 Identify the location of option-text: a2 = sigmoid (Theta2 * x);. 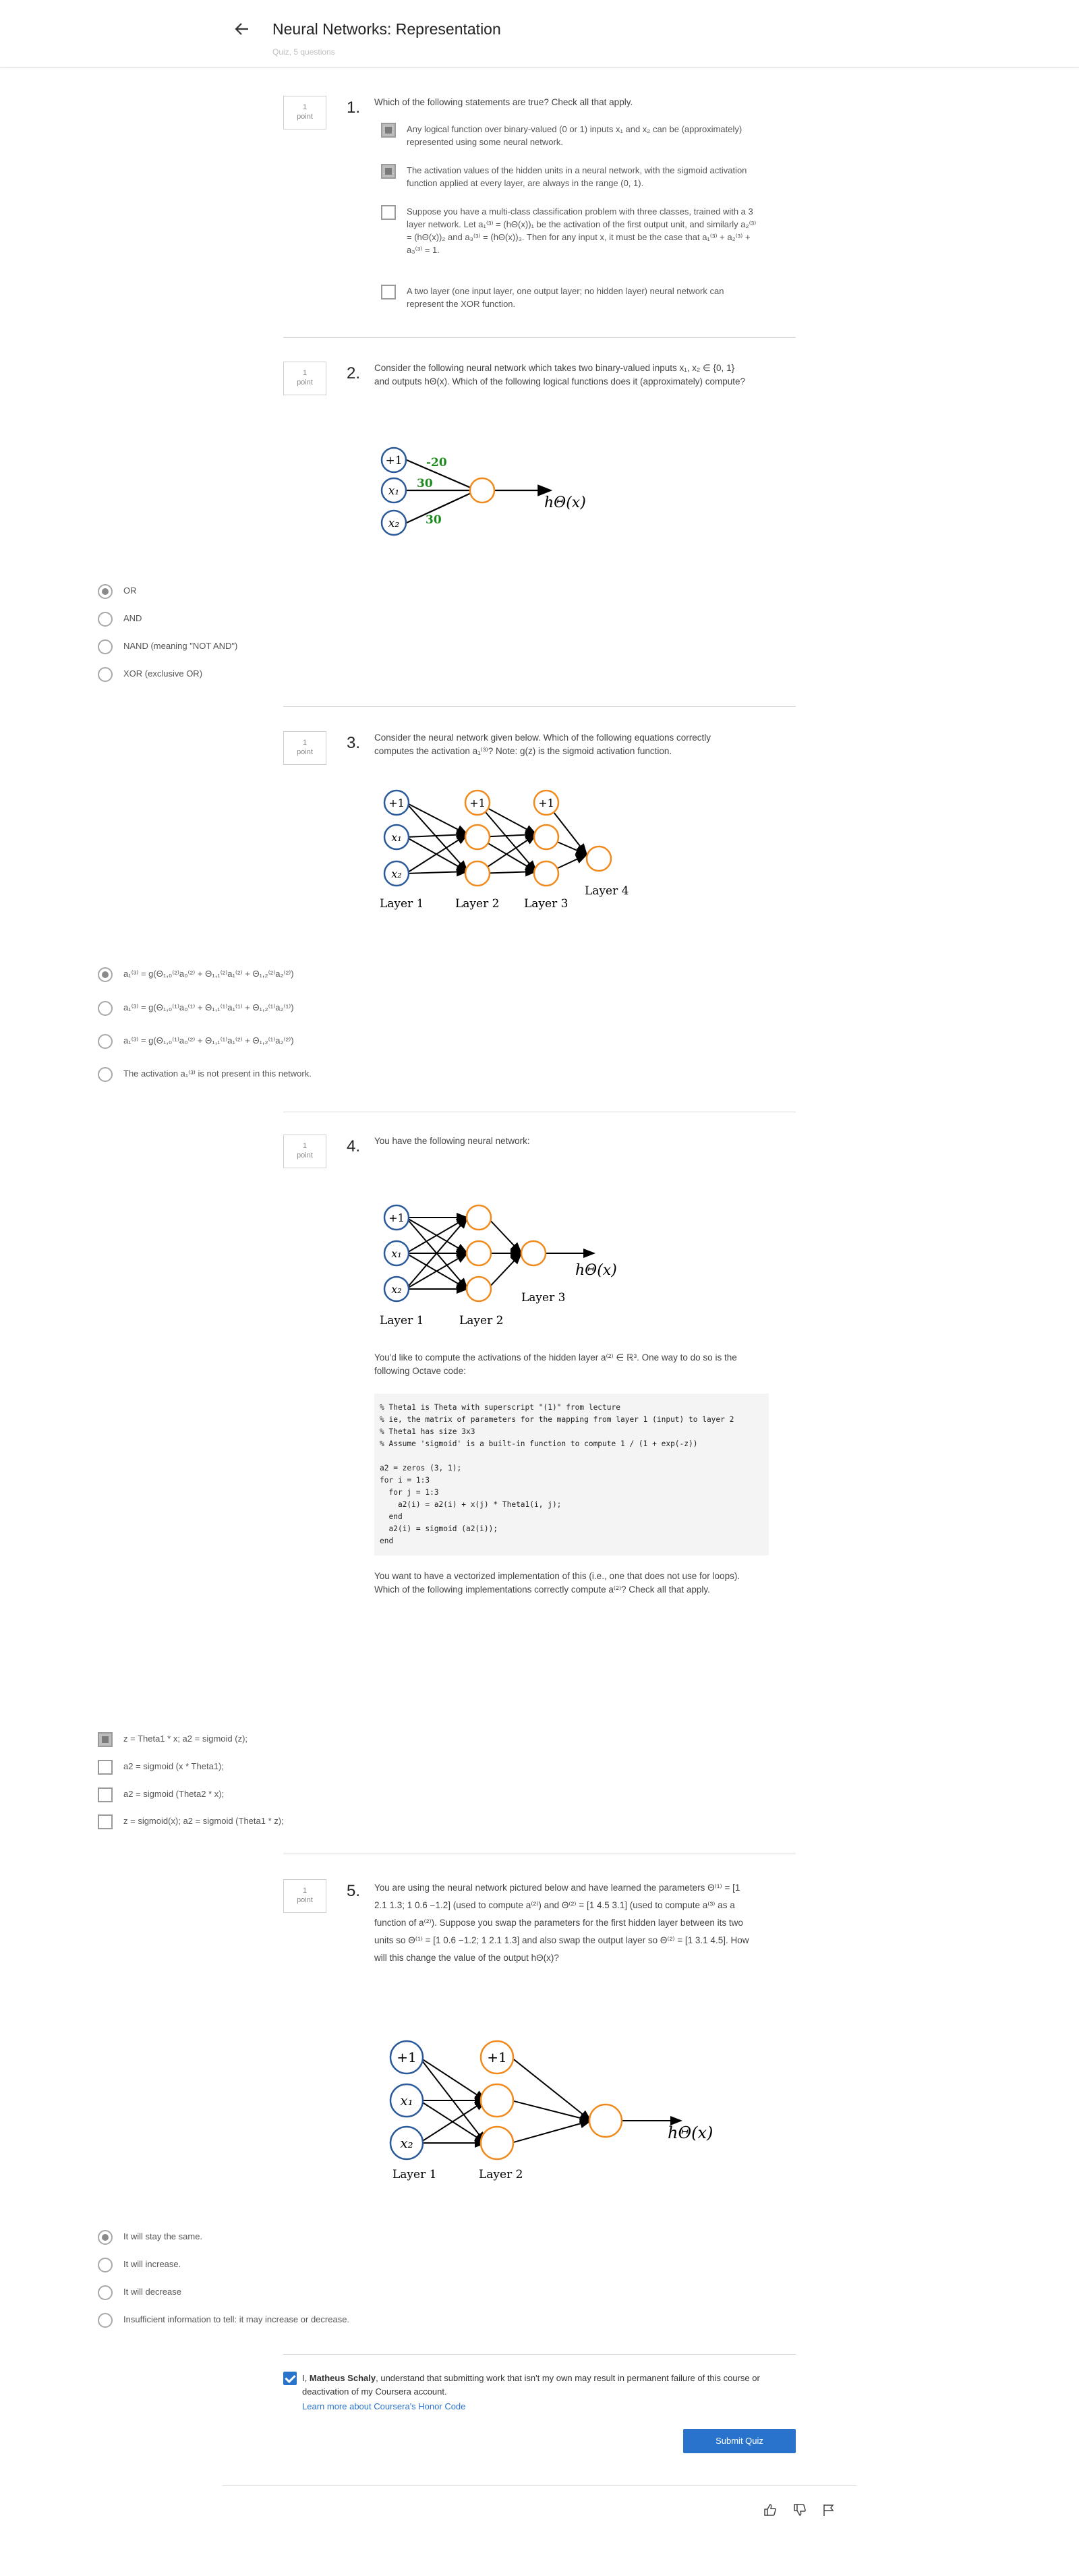
(298, 1793).